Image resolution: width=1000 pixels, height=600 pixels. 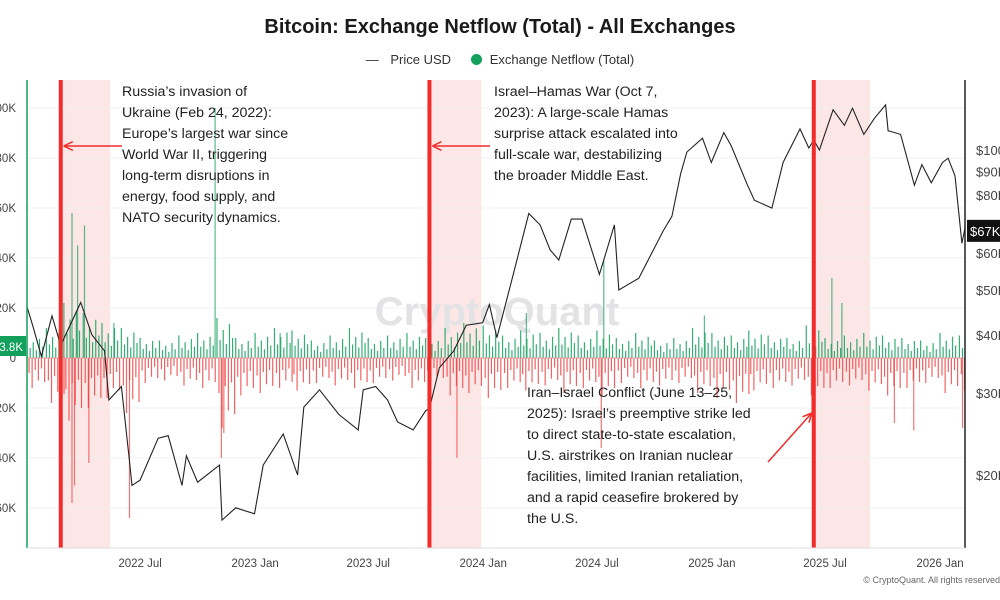 I want to click on x-tick-label: 2024 Jul, so click(x=596, y=564).